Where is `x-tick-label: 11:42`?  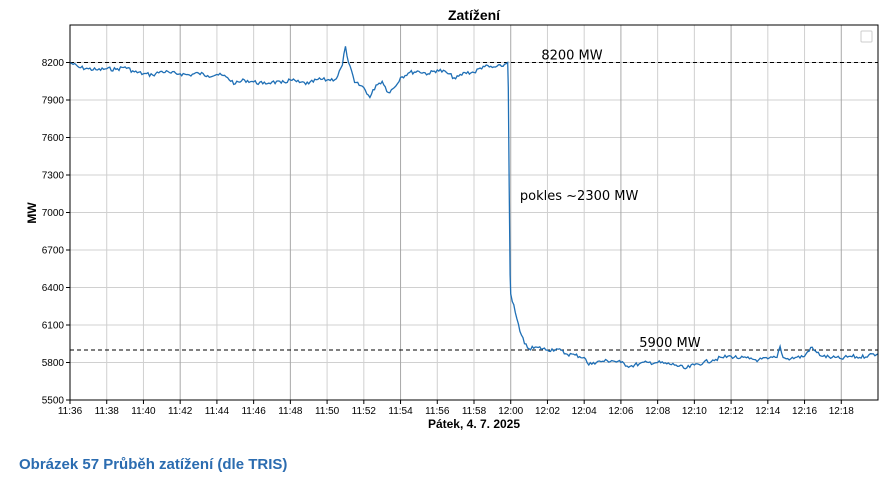 x-tick-label: 11:42 is located at coordinates (180, 411).